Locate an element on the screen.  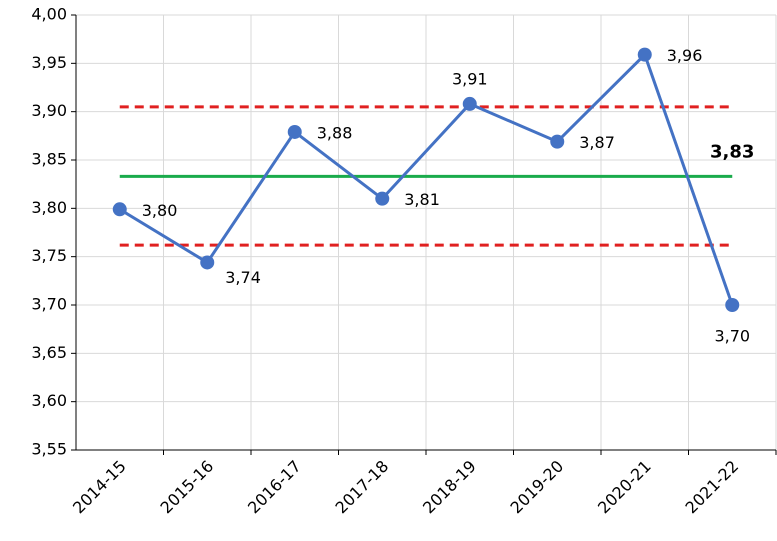
y-tick-label: 3,55 is located at coordinates (49, 449).